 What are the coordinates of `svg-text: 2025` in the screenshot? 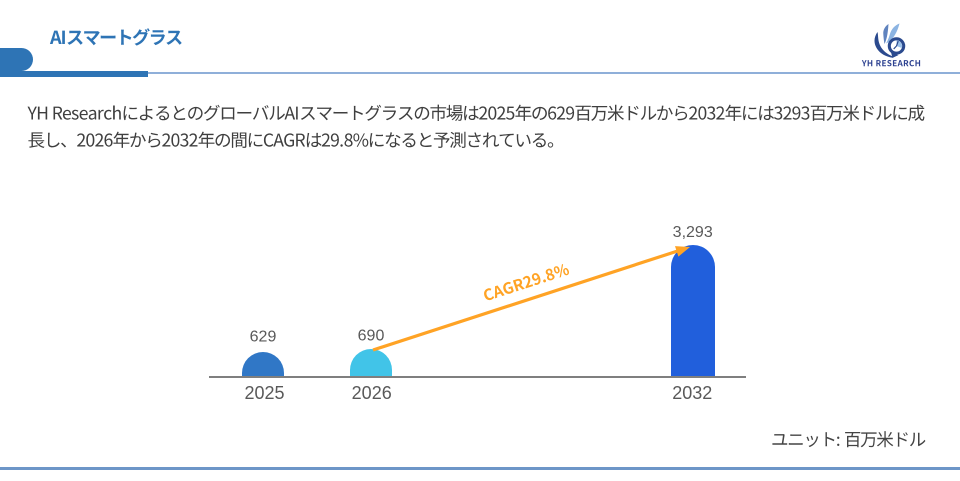 It's located at (264, 393).